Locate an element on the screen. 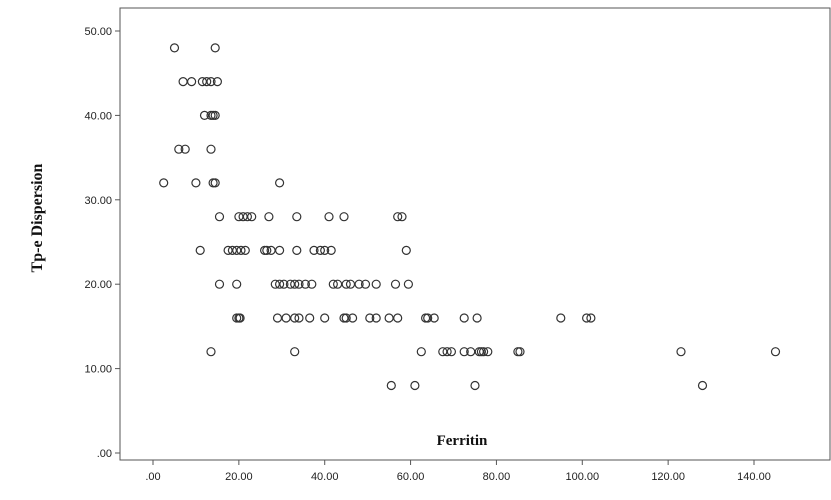 This screenshot has height=500, width=831. y-tick-label: .00 is located at coordinates (104, 454).